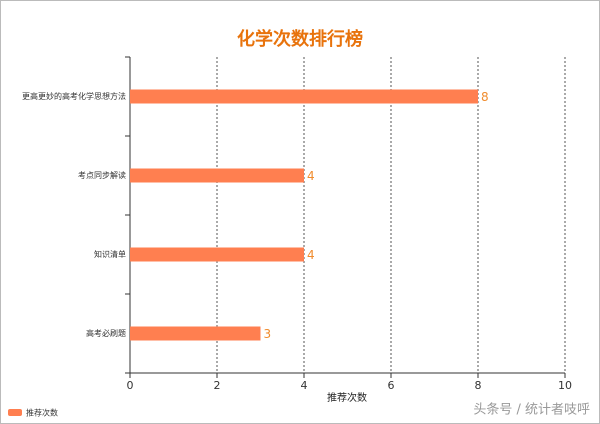  I want to click on chart-title: 化学次数排行榜, so click(300, 39).